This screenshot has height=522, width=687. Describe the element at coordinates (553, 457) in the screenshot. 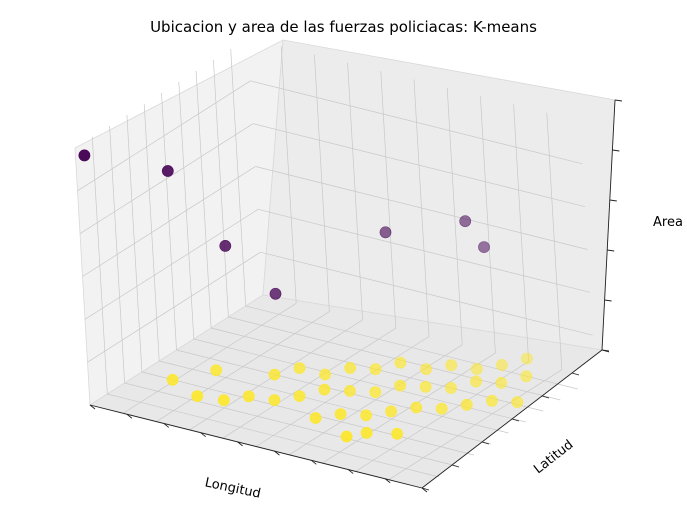

I see `y-axis-label: Latitud` at that location.